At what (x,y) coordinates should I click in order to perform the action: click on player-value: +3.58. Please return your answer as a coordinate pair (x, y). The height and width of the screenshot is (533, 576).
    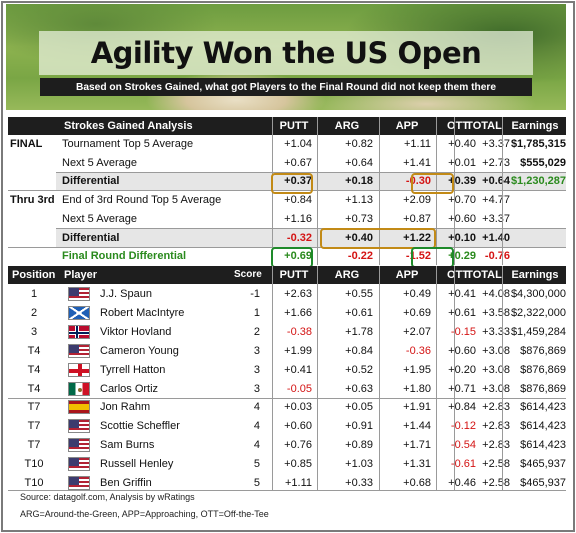
    Looking at the image, I should click on (496, 312).